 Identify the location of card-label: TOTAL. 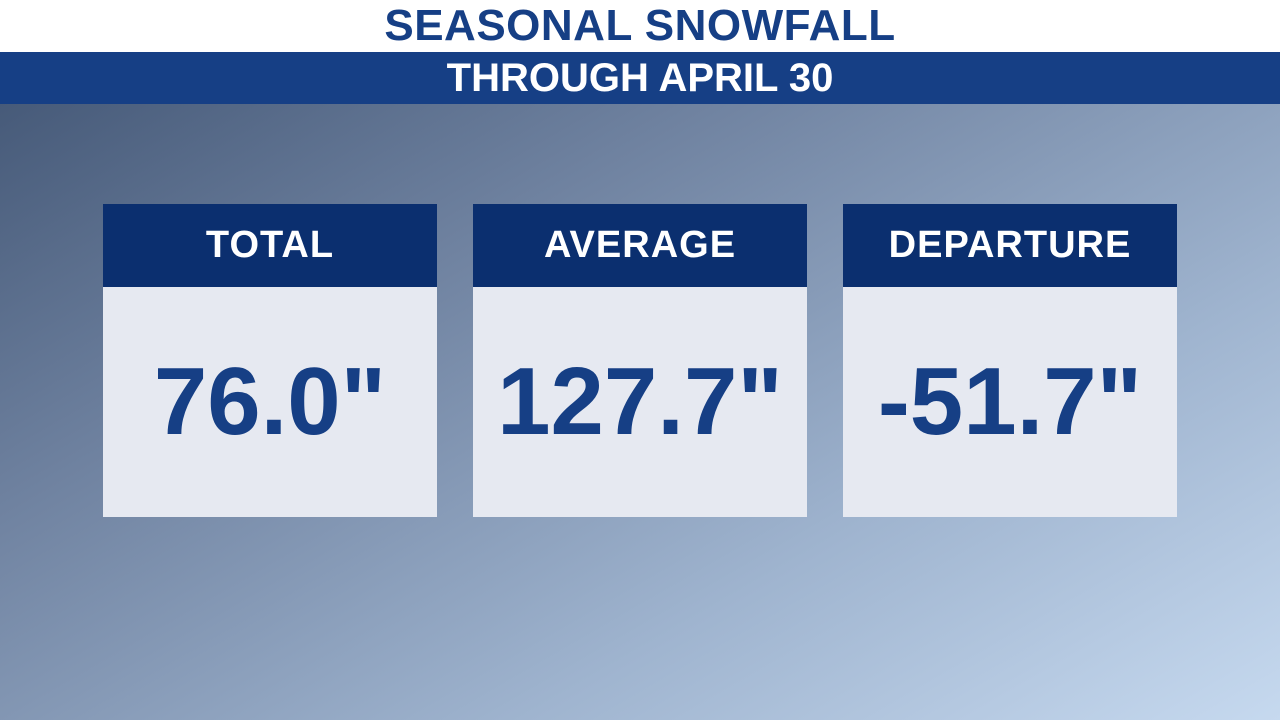
(270, 245).